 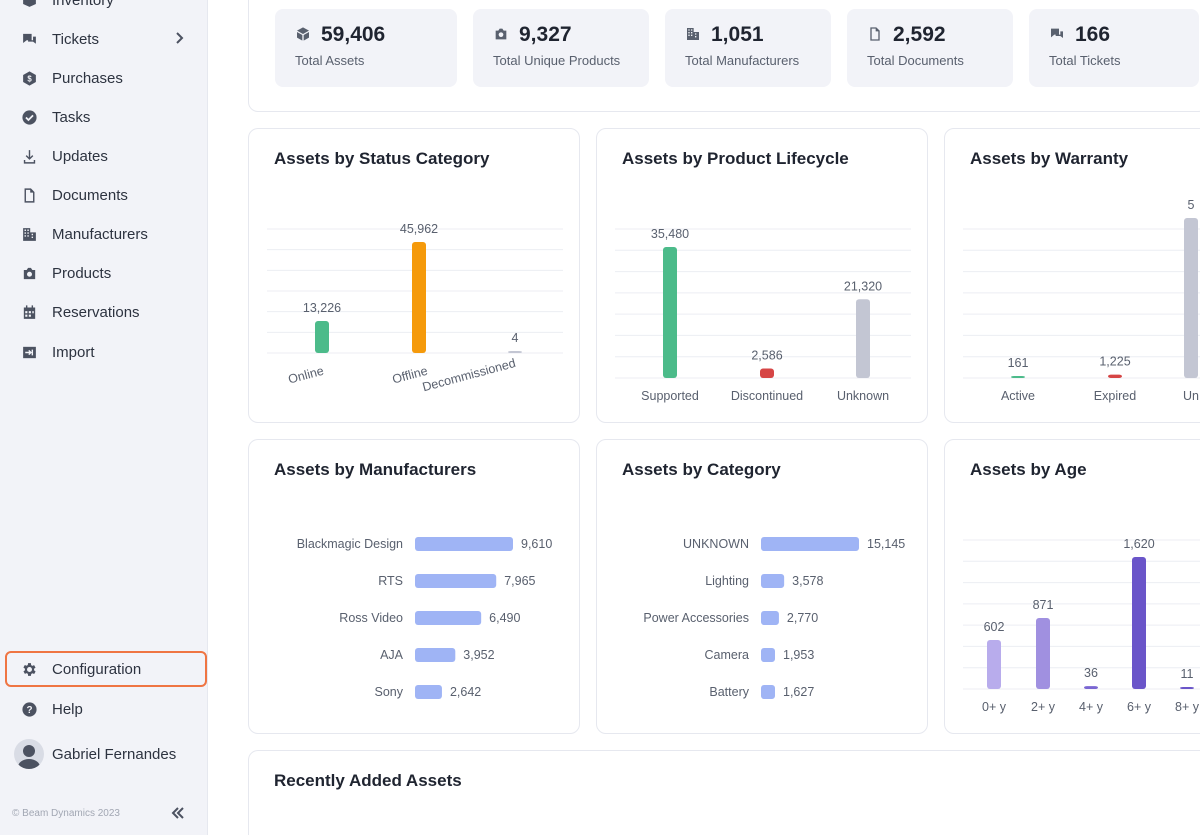 What do you see at coordinates (919, 34) in the screenshot?
I see `stat-value: 2,592` at bounding box center [919, 34].